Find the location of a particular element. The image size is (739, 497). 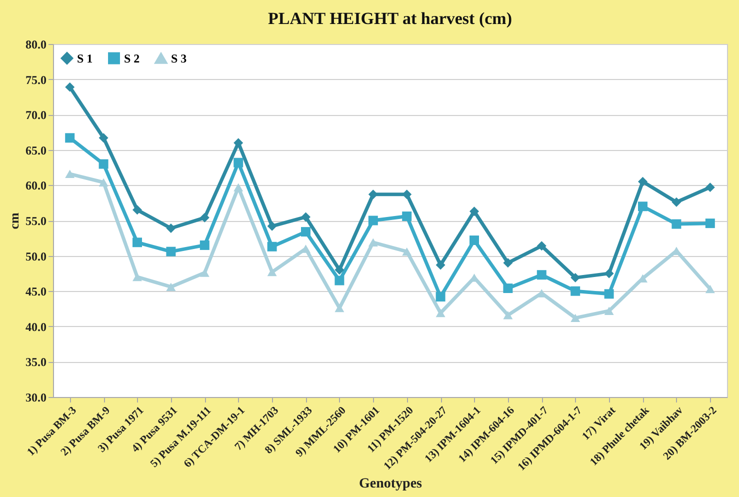

y-tick-label: 35.0 is located at coordinates (36, 362).